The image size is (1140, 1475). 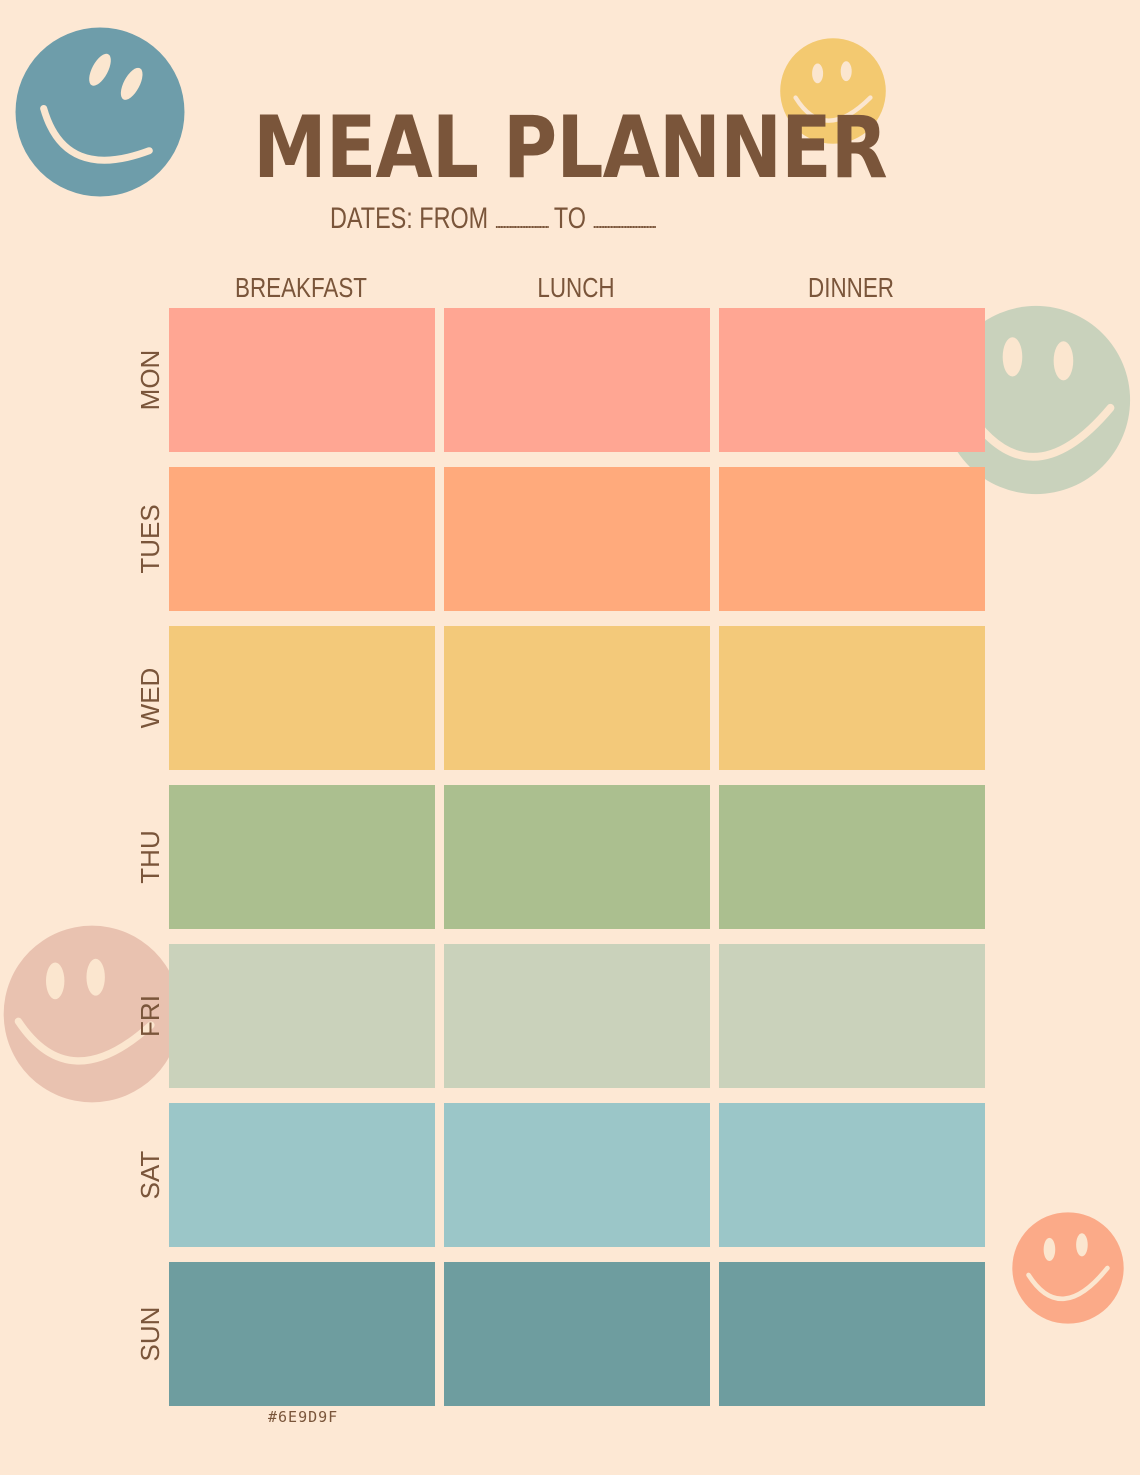 What do you see at coordinates (577, 1016) in the screenshot?
I see `meal-cell-fri-lunch` at bounding box center [577, 1016].